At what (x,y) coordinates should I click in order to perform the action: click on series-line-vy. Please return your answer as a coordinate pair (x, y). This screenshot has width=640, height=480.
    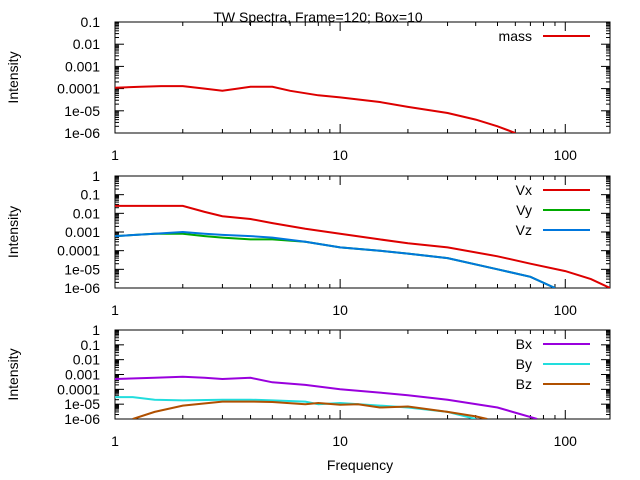
    Looking at the image, I should click on (335, 260).